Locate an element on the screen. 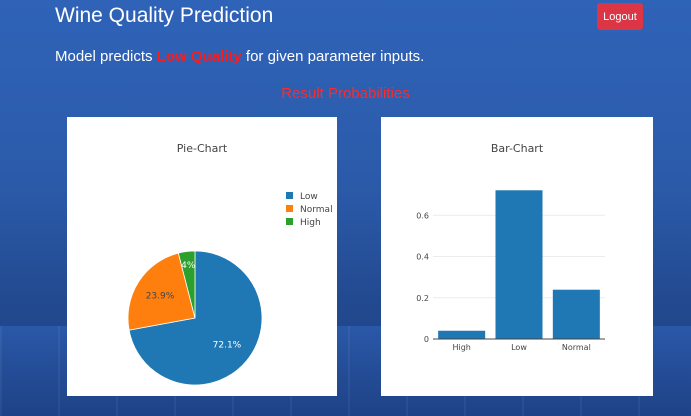  pie-chart: 72.1% 23.9% 4% Low Normal High is located at coordinates (230, 289).